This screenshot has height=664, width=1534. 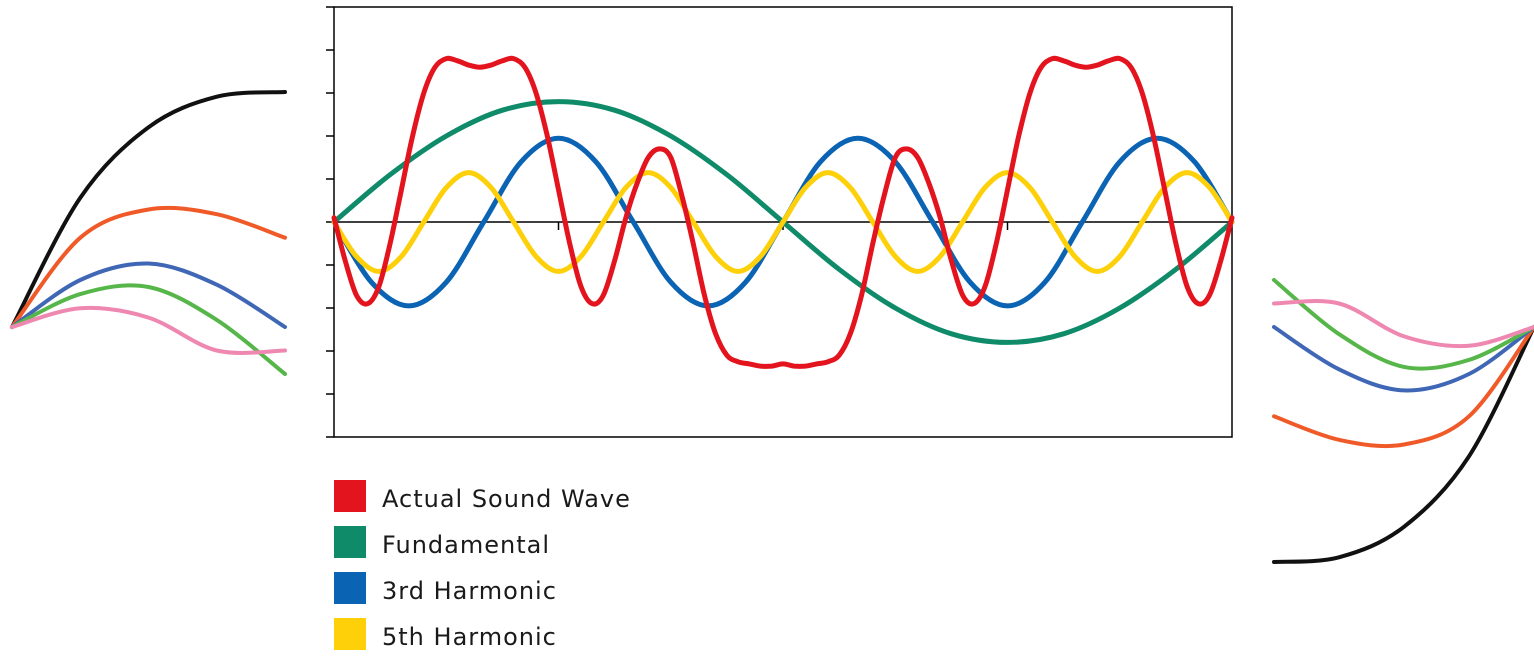 I want to click on right-series-2-line, so click(x=1403, y=387).